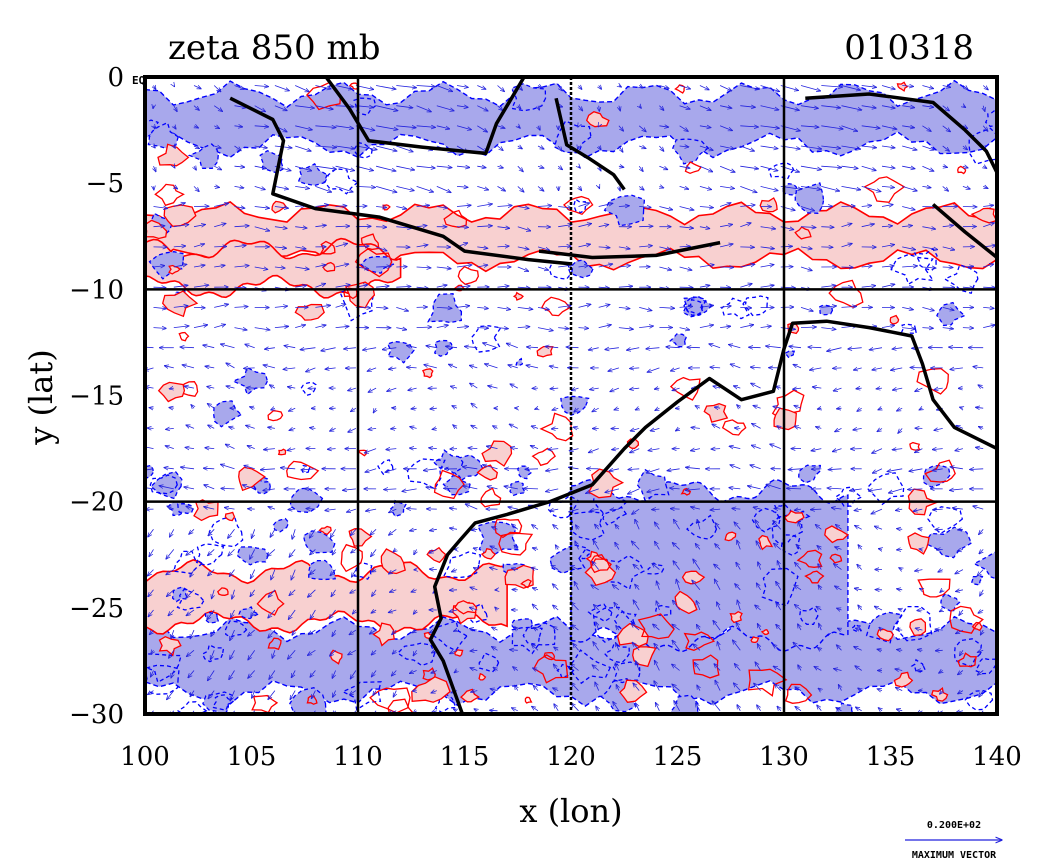 This screenshot has height=865, width=1056. Describe the element at coordinates (105, 184) in the screenshot. I see `y-tick-label: −5` at that location.